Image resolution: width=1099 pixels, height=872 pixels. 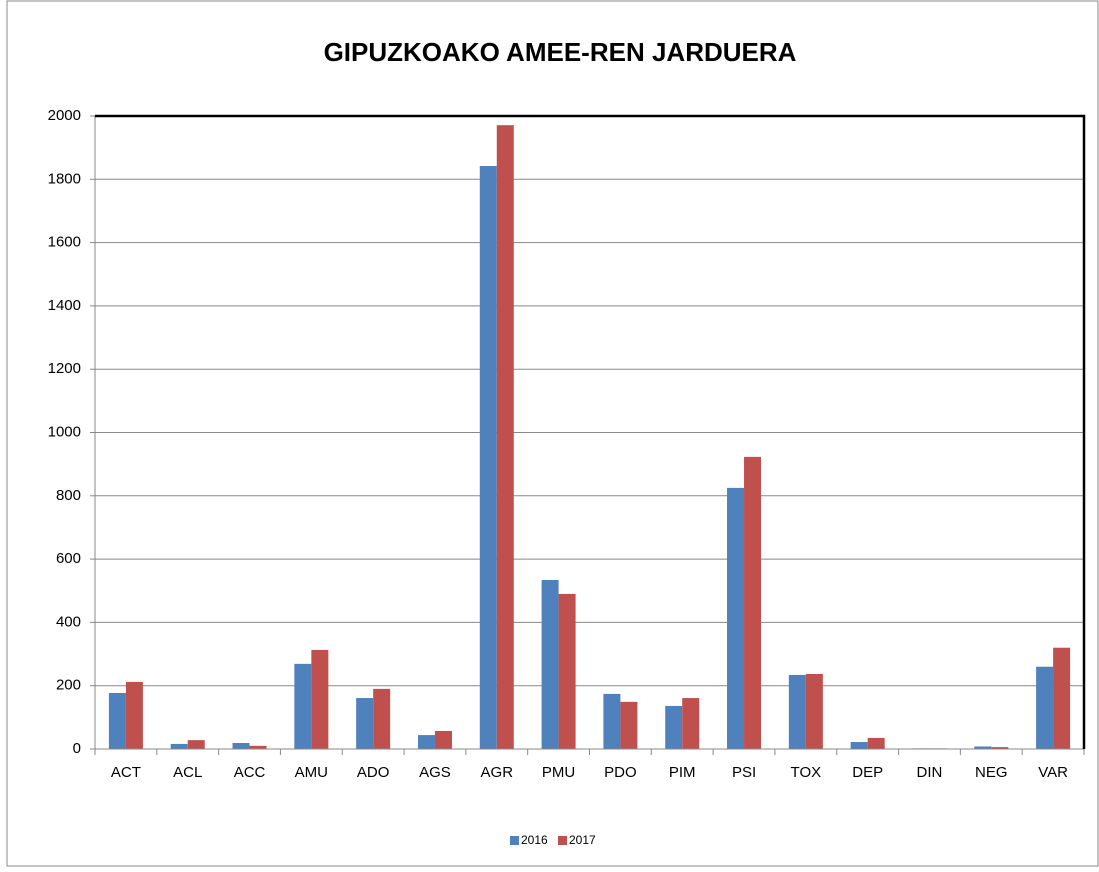 I want to click on x-tick-label: AGR, so click(x=497, y=772).